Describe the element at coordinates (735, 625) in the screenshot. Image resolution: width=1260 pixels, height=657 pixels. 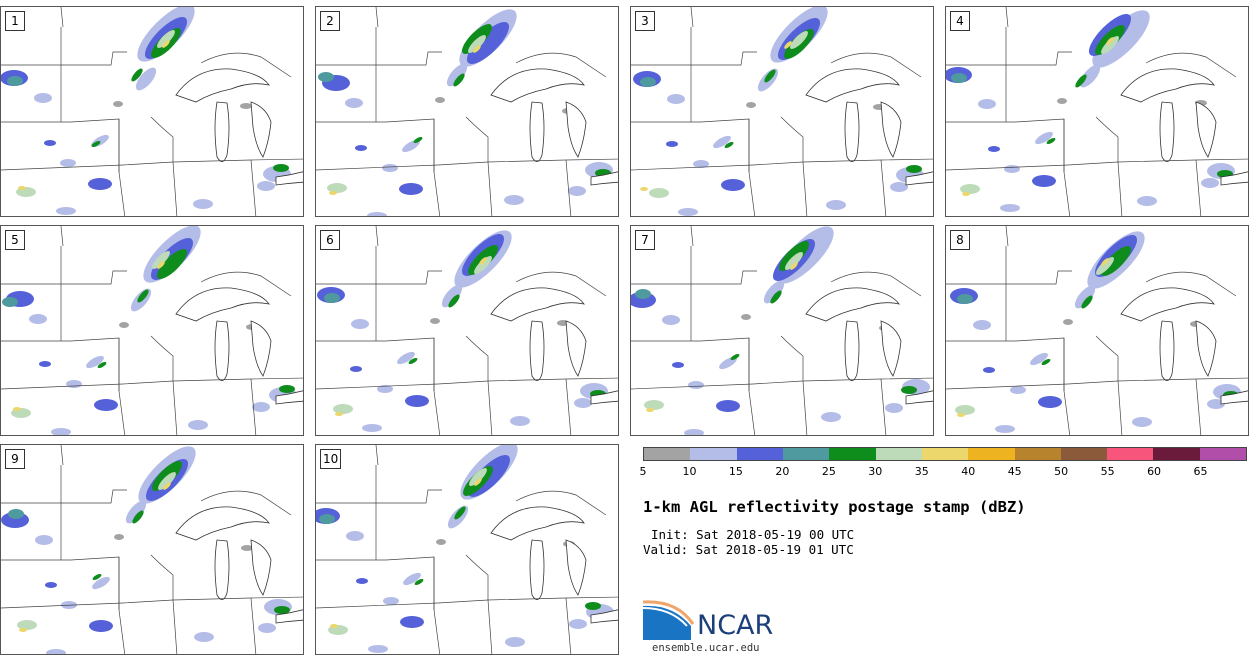
I see `ncar-logo-text: NCAR` at that location.